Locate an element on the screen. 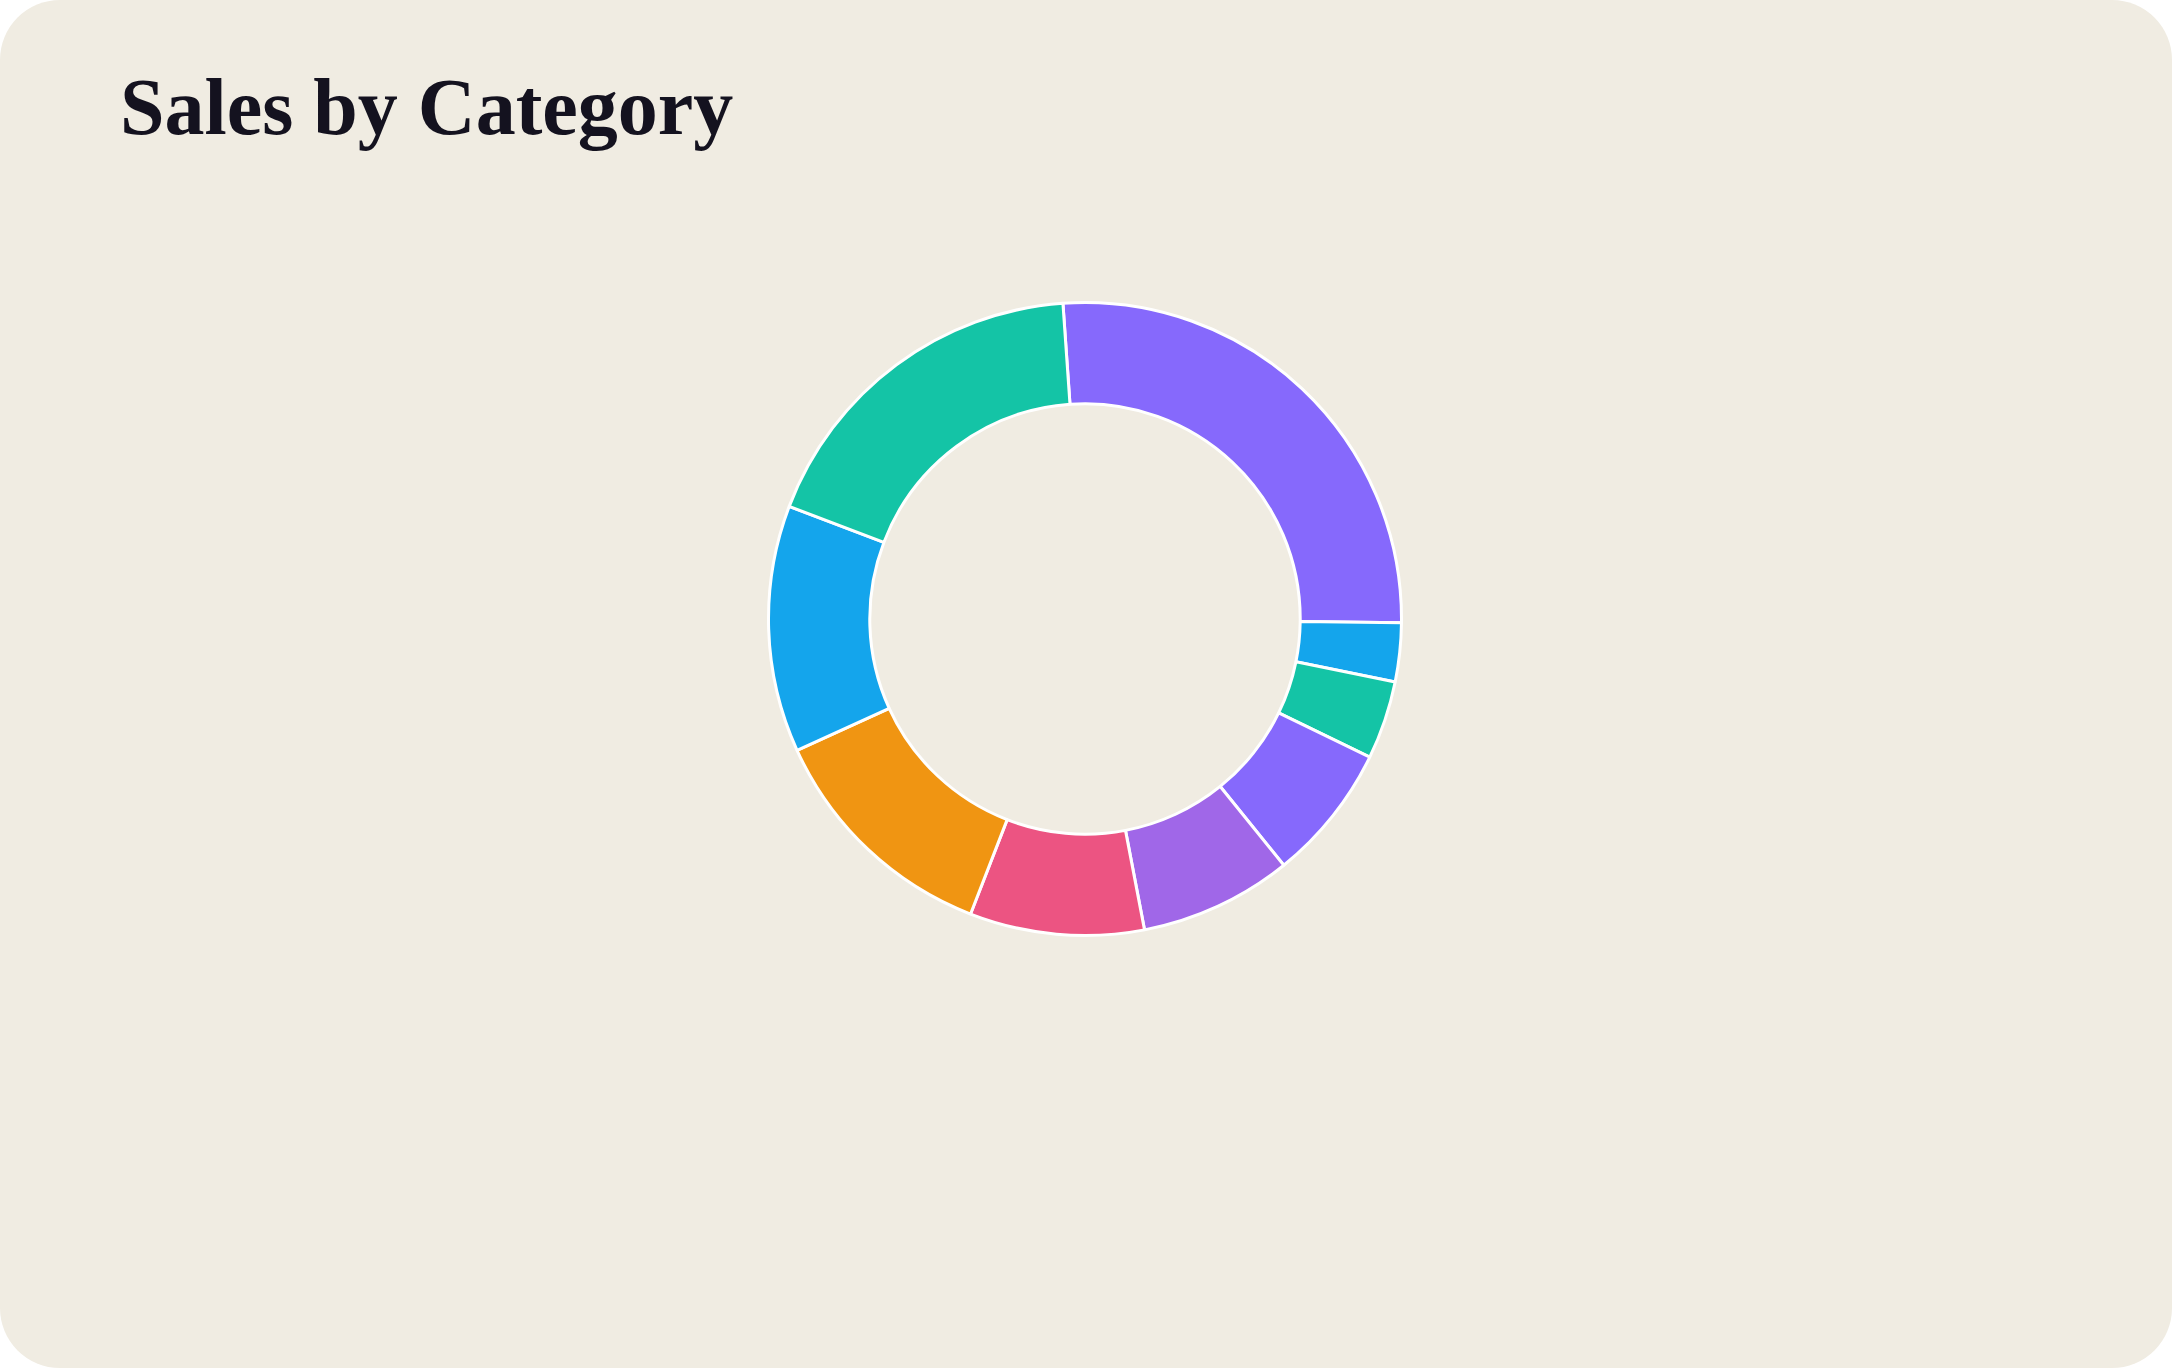 Image resolution: width=2172 pixels, height=1368 pixels. chart-title: Sales by Category is located at coordinates (427, 107).